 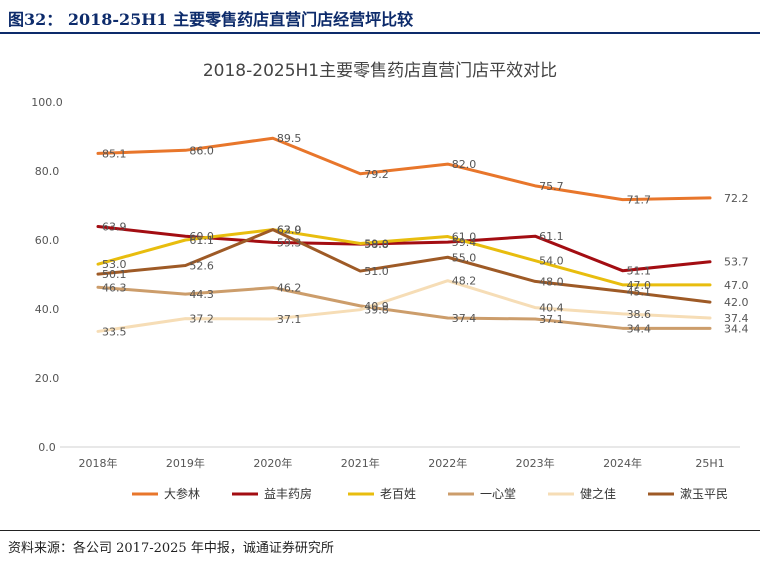 What do you see at coordinates (47, 102) in the screenshot?
I see `y-tick-label: 100.0` at bounding box center [47, 102].